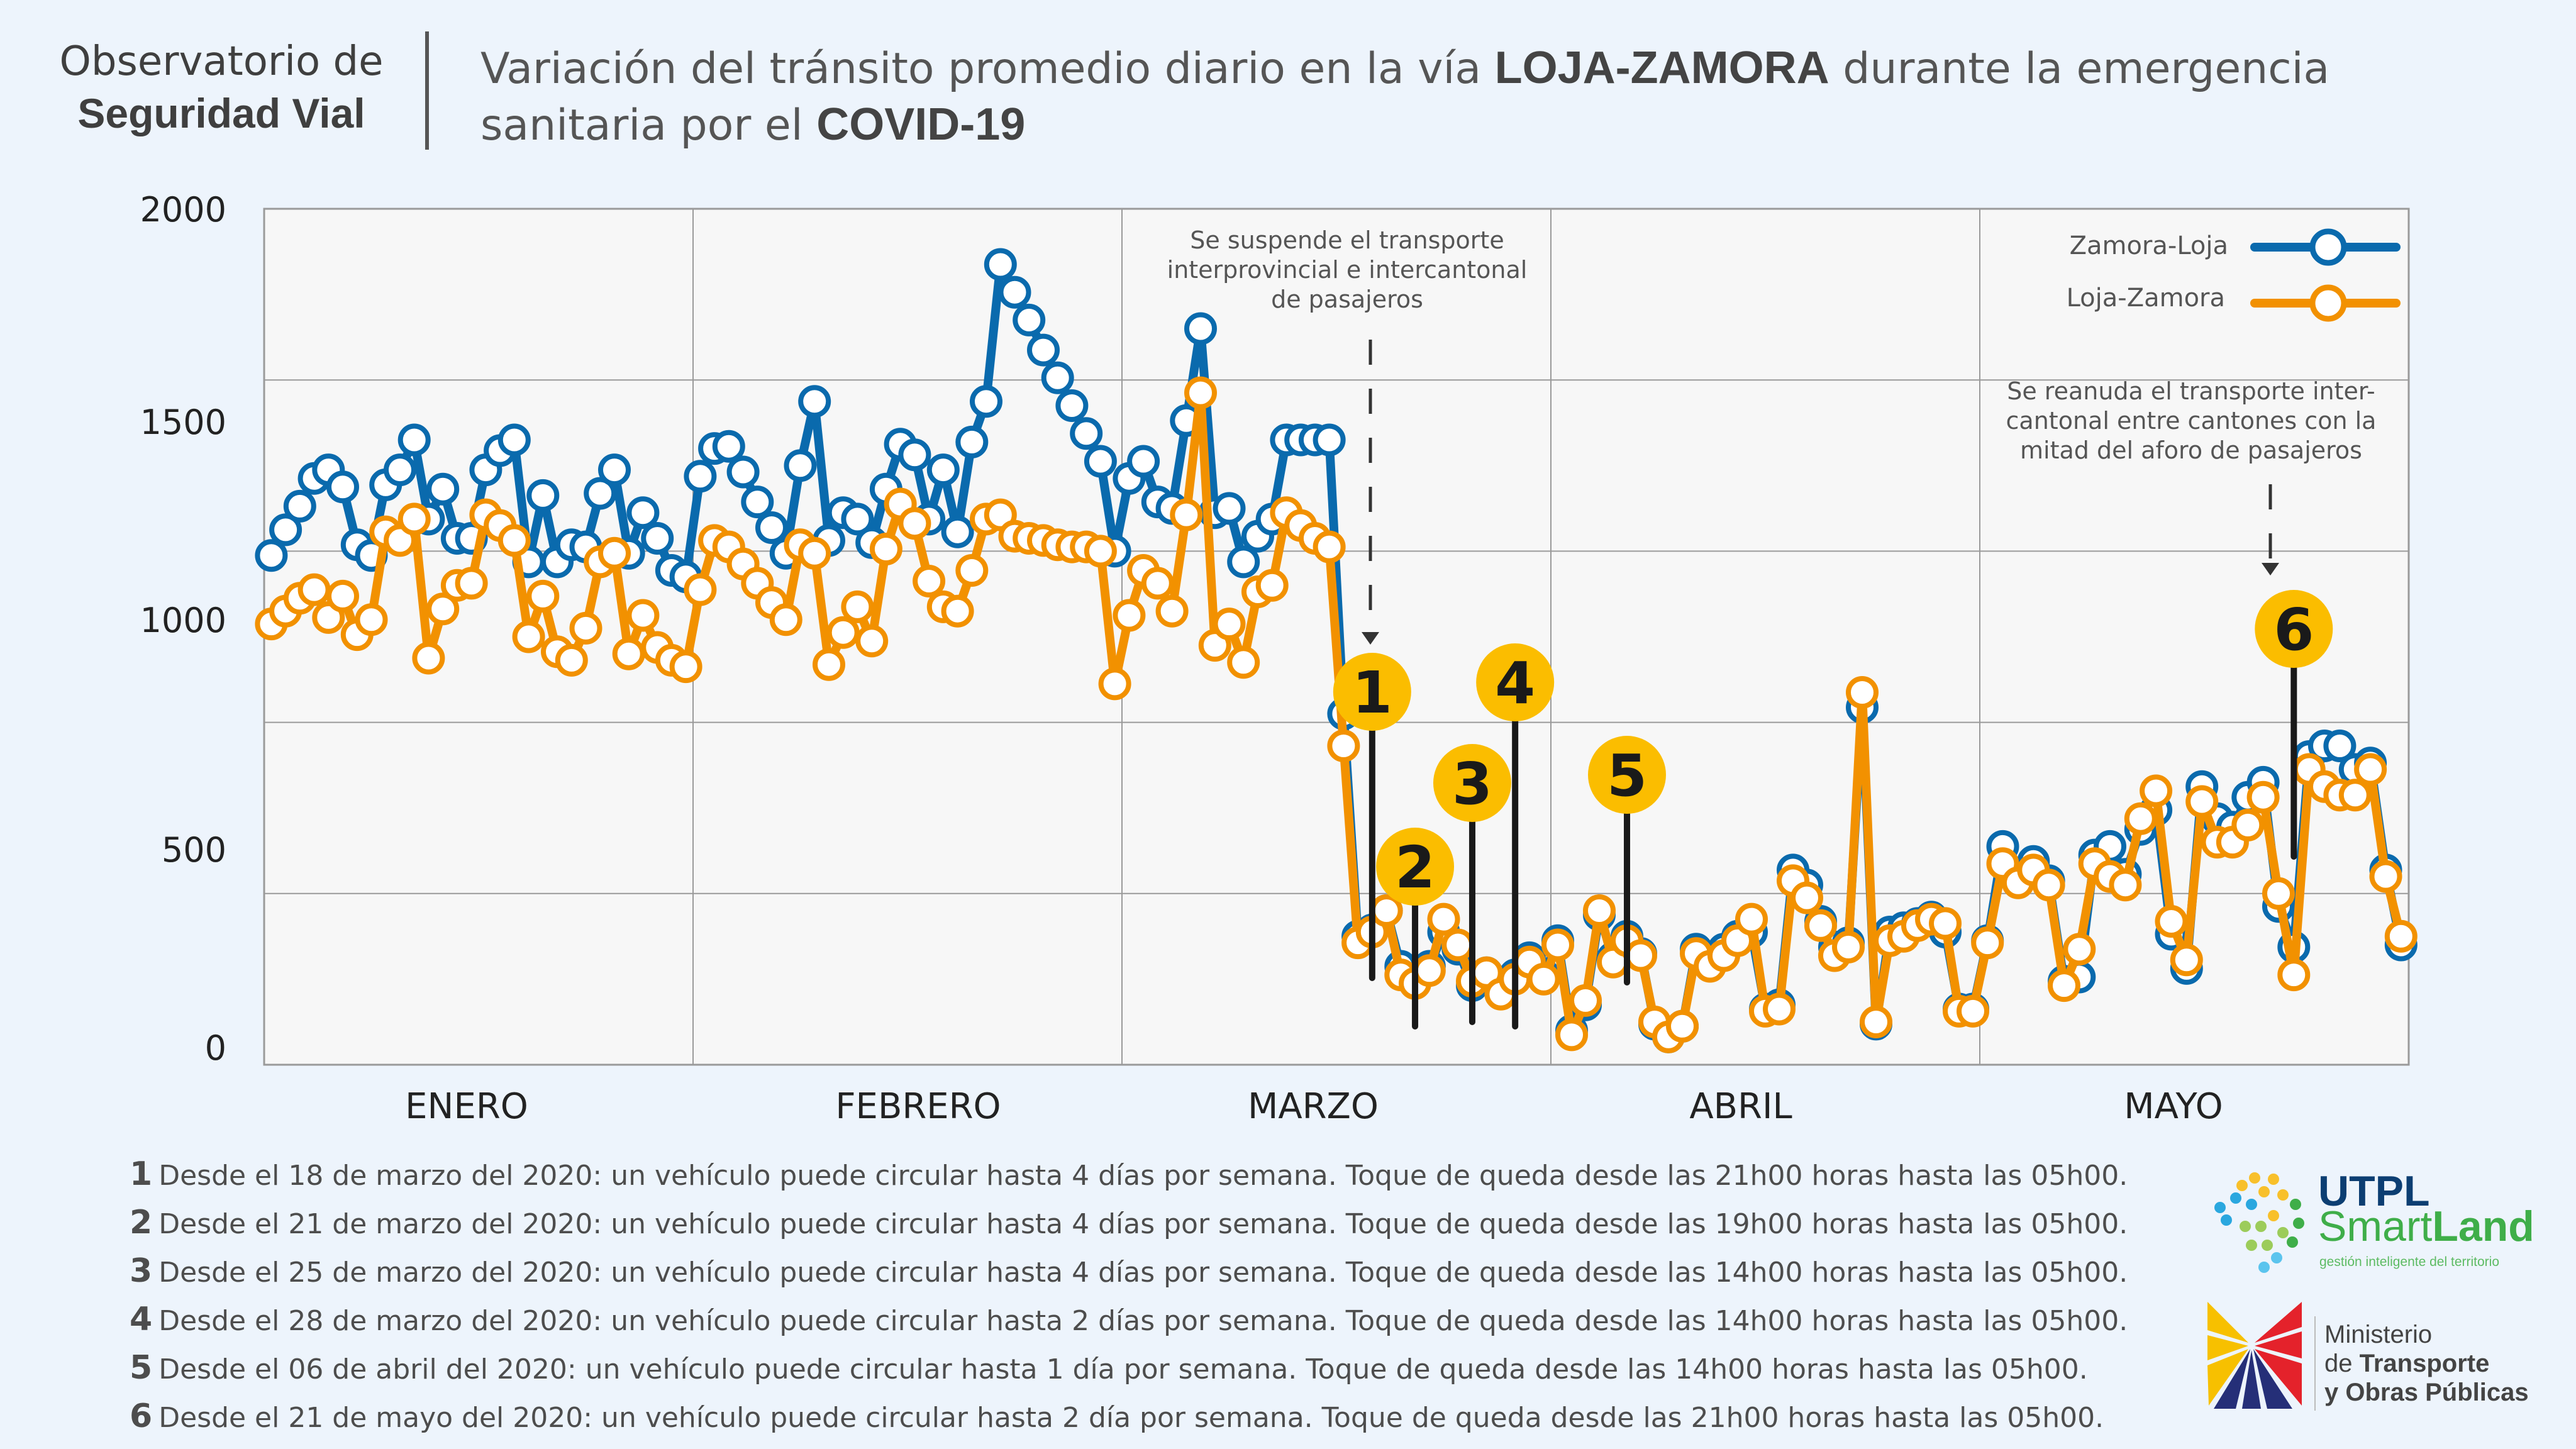 The height and width of the screenshot is (1449, 2576). I want to click on footnote-number: 3, so click(141, 1271).